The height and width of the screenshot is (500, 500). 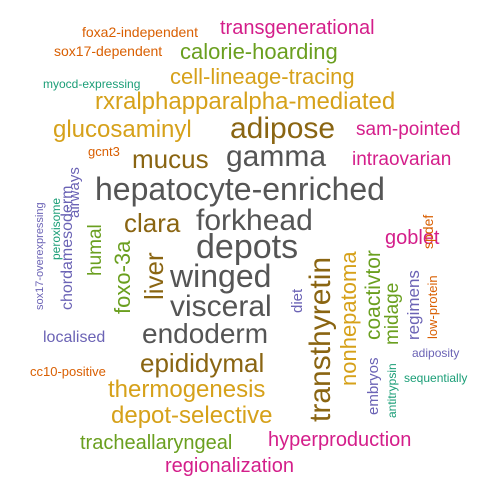 What do you see at coordinates (95, 250) in the screenshot?
I see `word-humal: humal` at bounding box center [95, 250].